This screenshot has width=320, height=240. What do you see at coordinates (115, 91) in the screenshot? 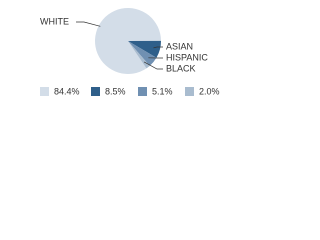
I see `legend-label: 8.5%` at bounding box center [115, 91].